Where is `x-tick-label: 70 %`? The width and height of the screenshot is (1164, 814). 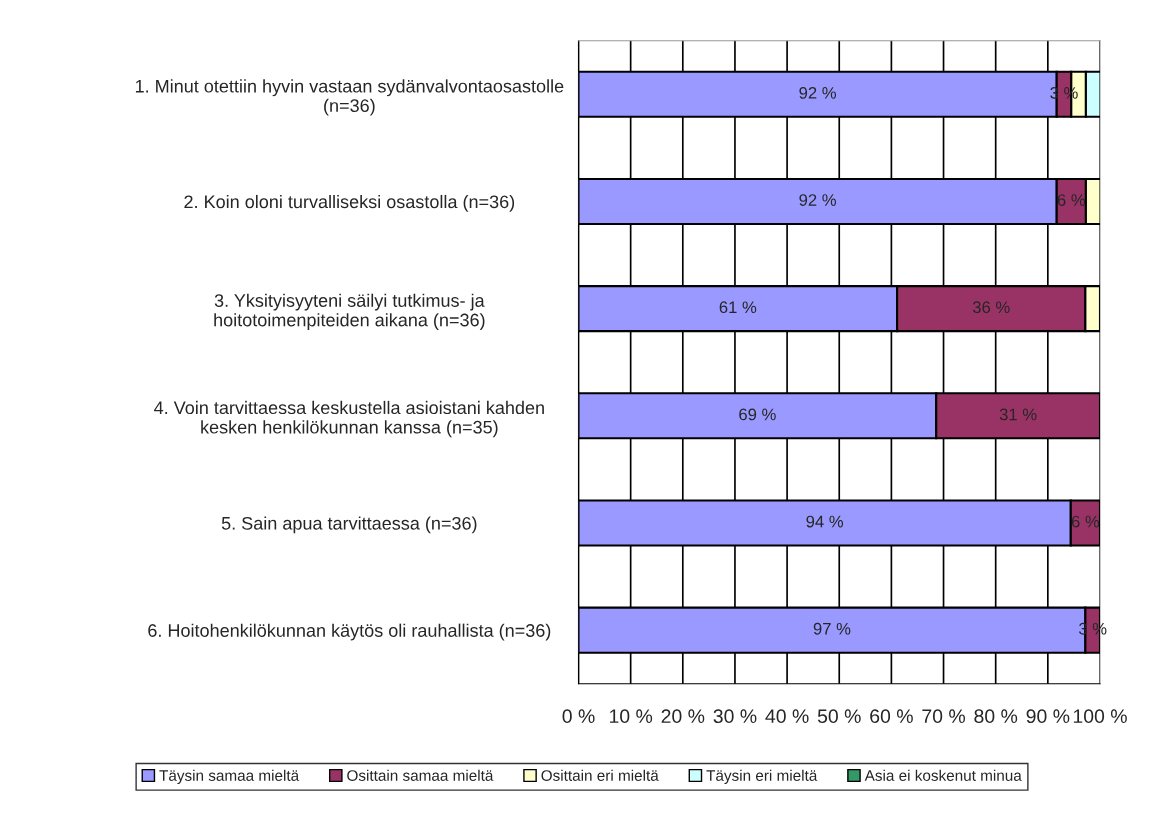 x-tick-label: 70 % is located at coordinates (944, 716).